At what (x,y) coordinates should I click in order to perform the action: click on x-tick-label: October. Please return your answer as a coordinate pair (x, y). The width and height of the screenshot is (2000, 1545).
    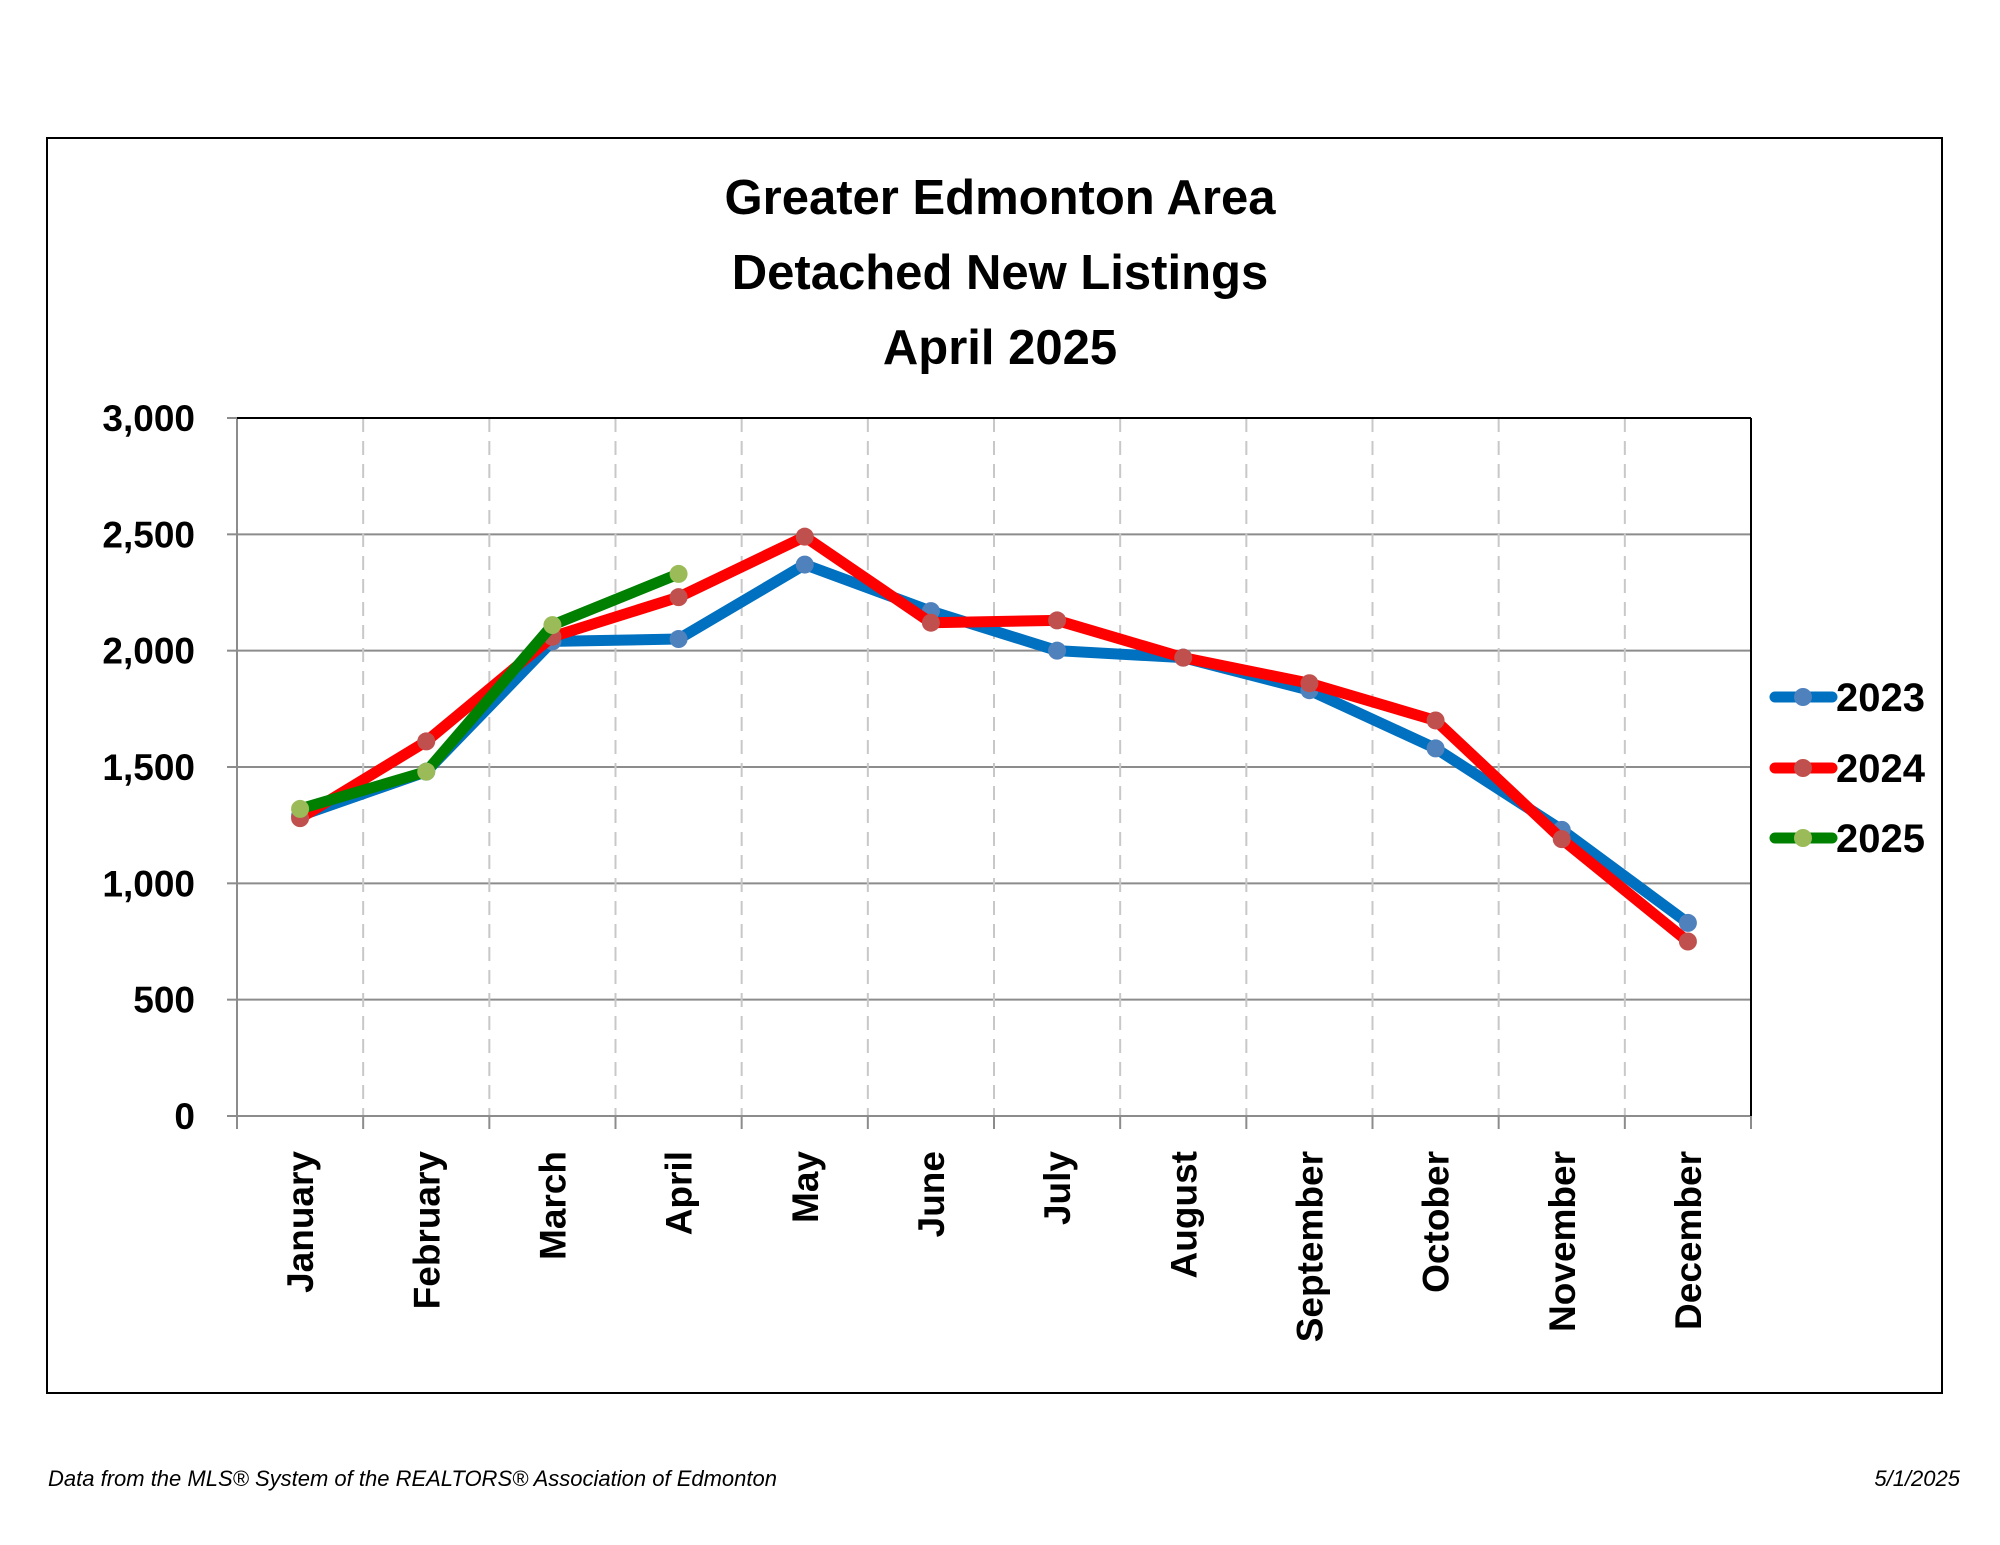
    Looking at the image, I should click on (1436, 1222).